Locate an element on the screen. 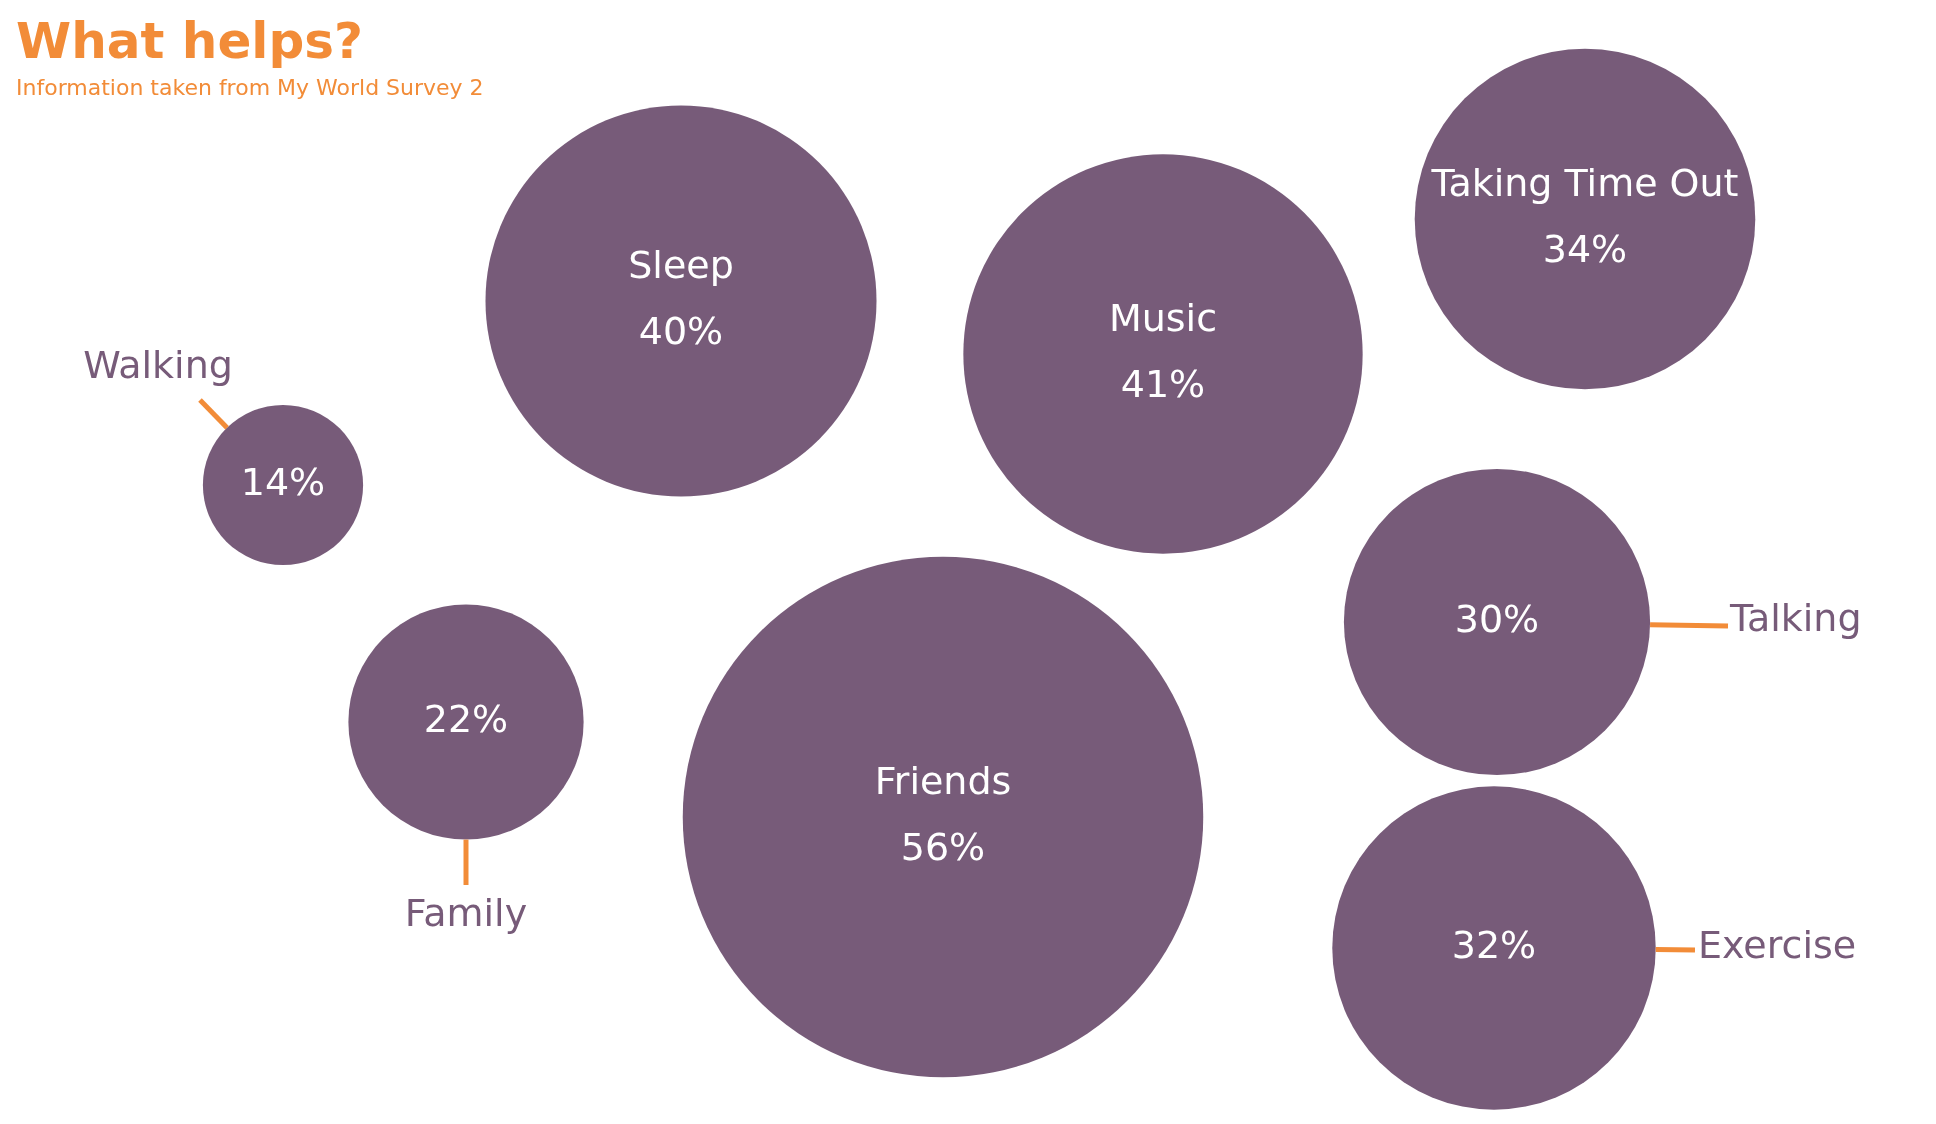 This screenshot has width=1936, height=1124. data-label: 32% is located at coordinates (1494, 944).